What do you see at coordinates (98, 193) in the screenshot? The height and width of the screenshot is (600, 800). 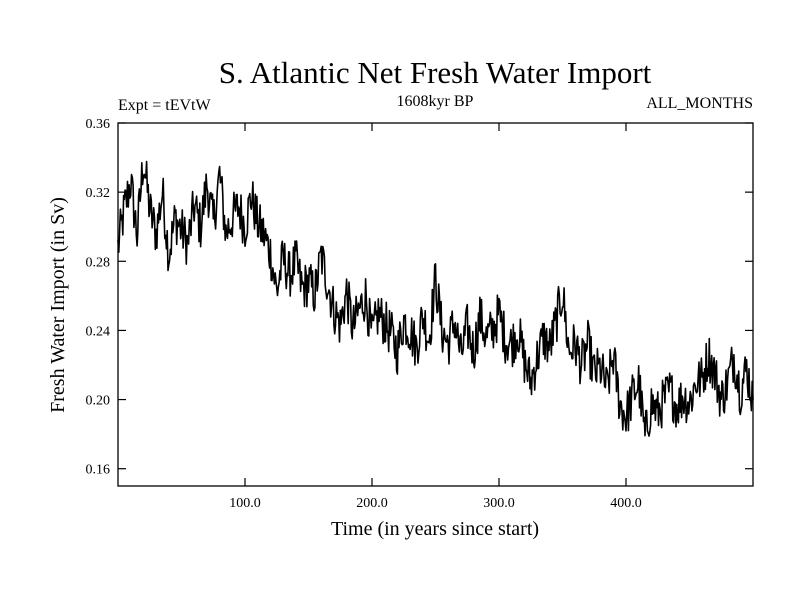 I see `y-tick-label: 0.32` at bounding box center [98, 193].